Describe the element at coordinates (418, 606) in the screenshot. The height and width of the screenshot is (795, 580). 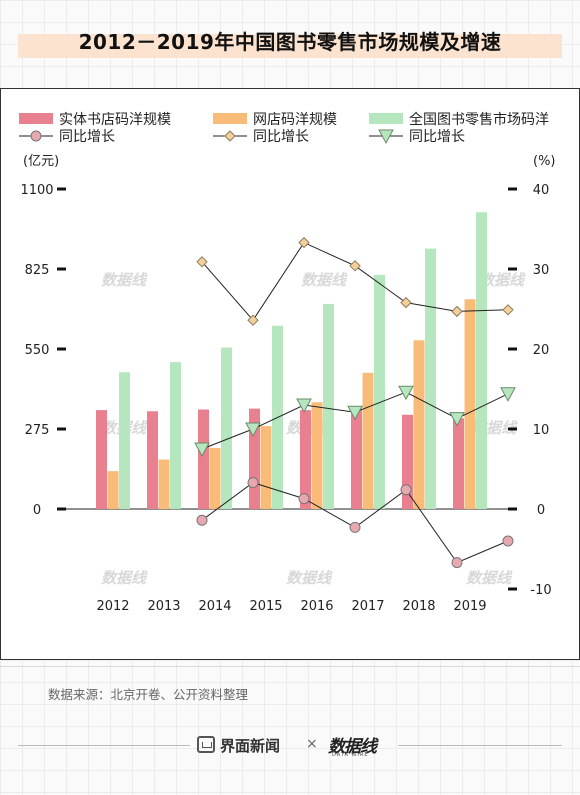
I see `x-tick-label: 2018` at that location.